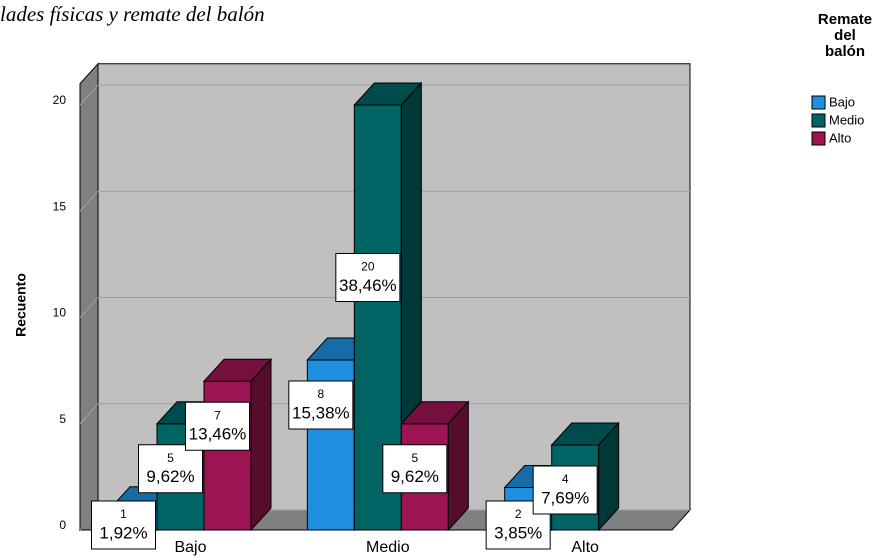  Describe the element at coordinates (60, 206) in the screenshot. I see `y-tick-label: 15` at that location.